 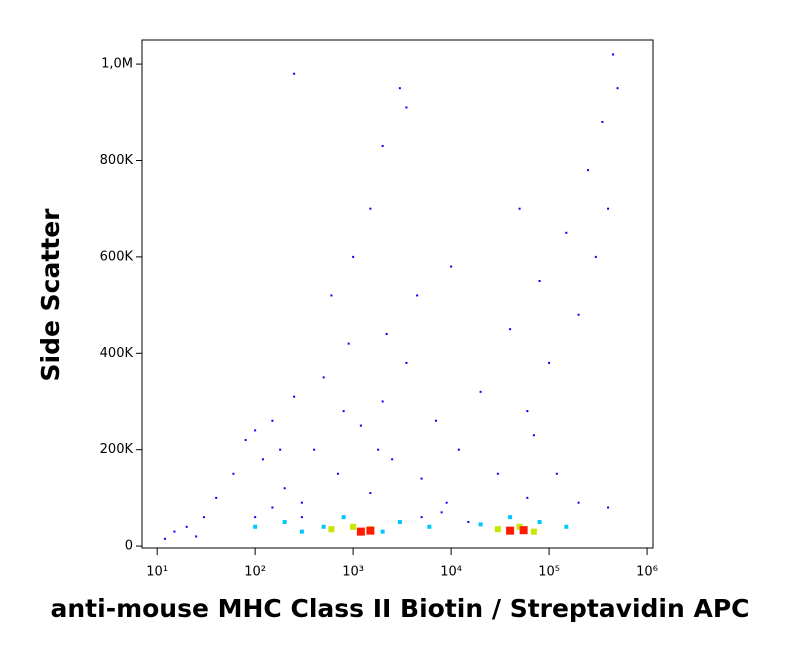 What do you see at coordinates (353, 572) in the screenshot?
I see `x-tick-label: 10³` at bounding box center [353, 572].